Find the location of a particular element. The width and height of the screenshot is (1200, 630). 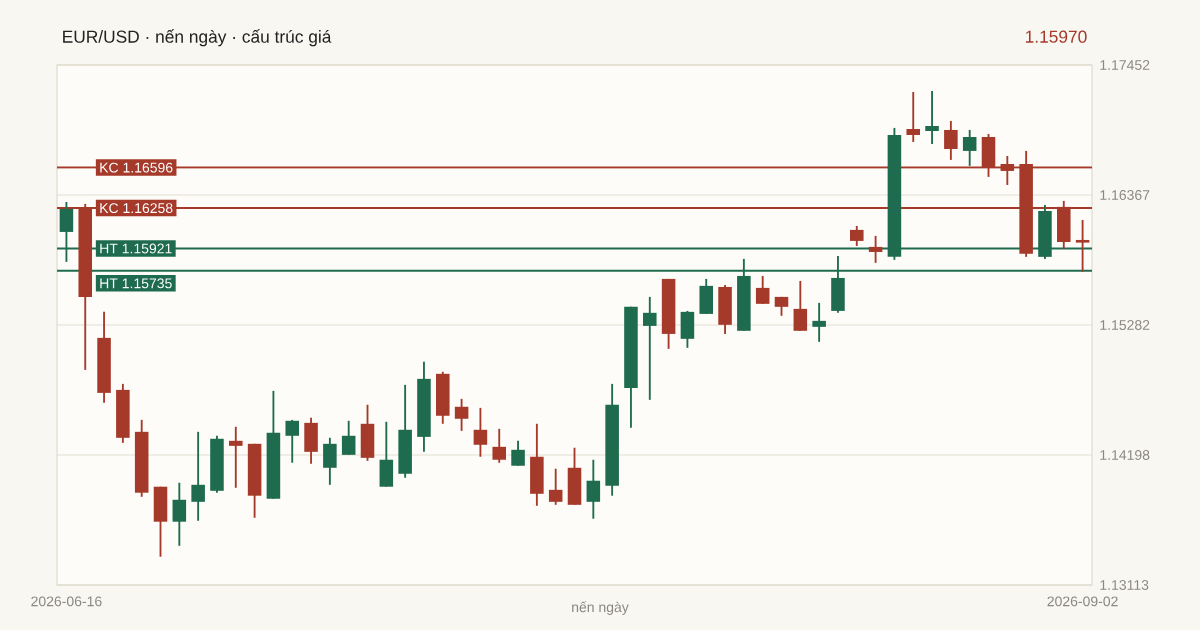

x-tick-label: 2026-06-16 is located at coordinates (66, 601).